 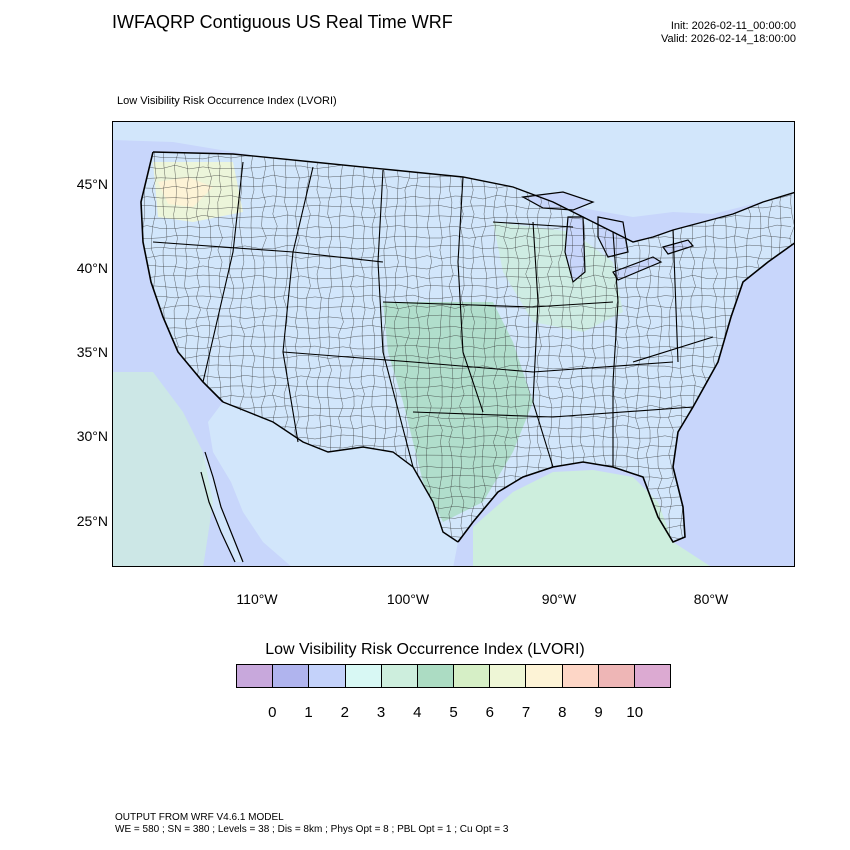 I want to click on legend-tick-label: 2, so click(x=344, y=712).